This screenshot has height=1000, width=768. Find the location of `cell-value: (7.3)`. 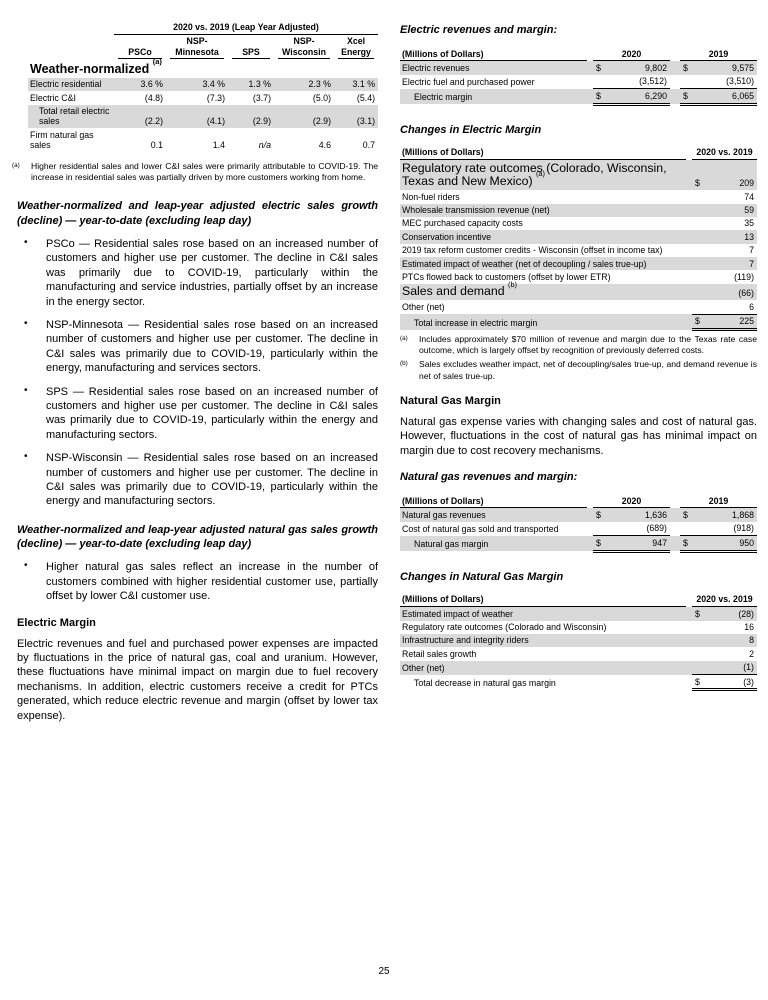

cell-value: (7.3) is located at coordinates (215, 97).